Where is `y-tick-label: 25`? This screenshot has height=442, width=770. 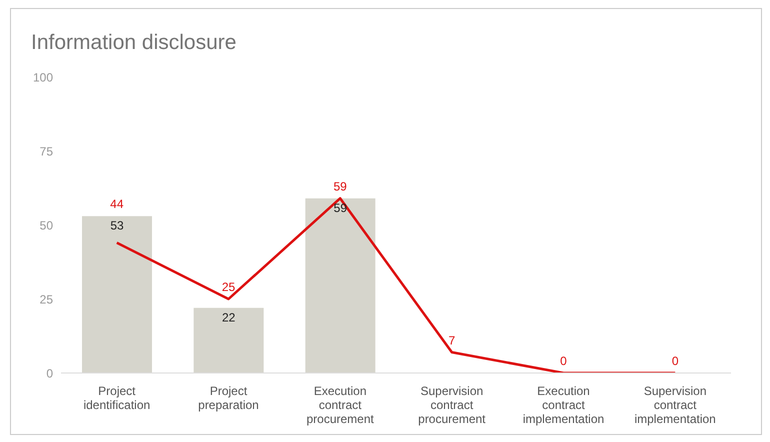 y-tick-label: 25 is located at coordinates (47, 299).